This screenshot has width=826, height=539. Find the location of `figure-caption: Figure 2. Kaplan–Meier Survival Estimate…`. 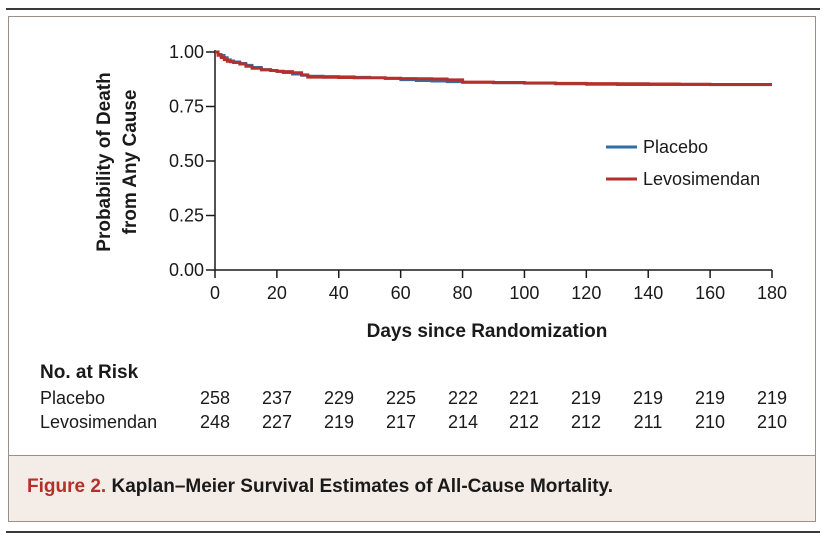

figure-caption: Figure 2. Kaplan–Meier Survival Estimate… is located at coordinates (320, 487).